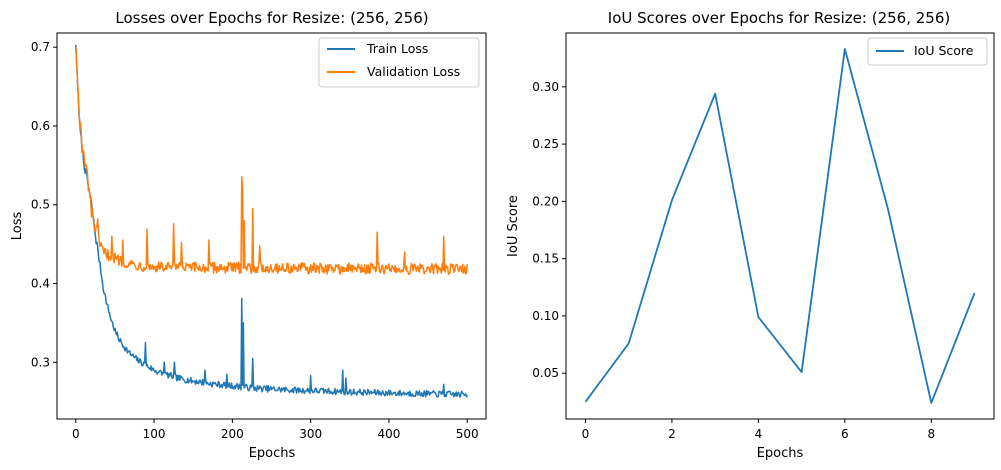 The height and width of the screenshot is (470, 1001). I want to click on x-tick-label: 8, so click(931, 434).